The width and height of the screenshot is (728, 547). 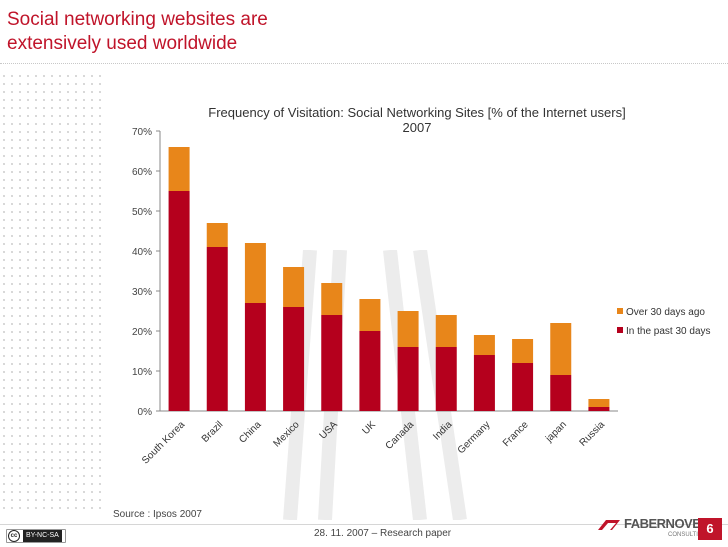 What do you see at coordinates (122, 43) in the screenshot?
I see `slide-title-line-2: extensively used worldwide` at bounding box center [122, 43].